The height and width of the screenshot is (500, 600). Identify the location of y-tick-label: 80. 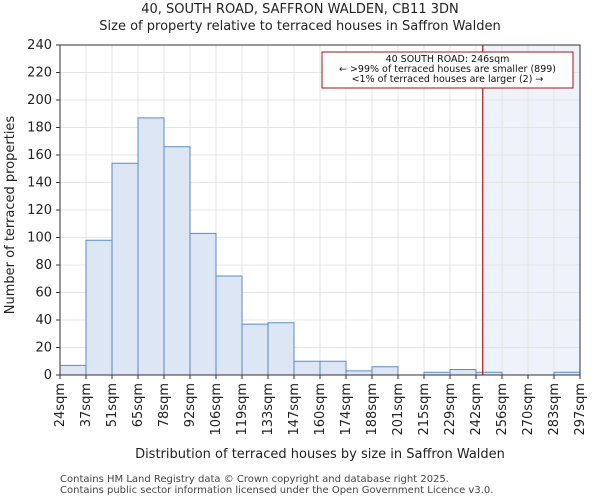
(43, 265).